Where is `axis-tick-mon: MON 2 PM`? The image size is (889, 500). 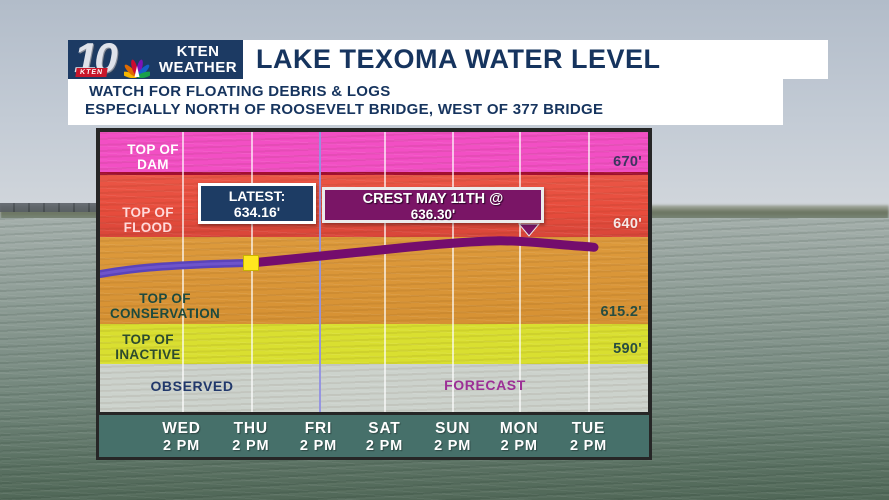 axis-tick-mon: MON 2 PM is located at coordinates (519, 437).